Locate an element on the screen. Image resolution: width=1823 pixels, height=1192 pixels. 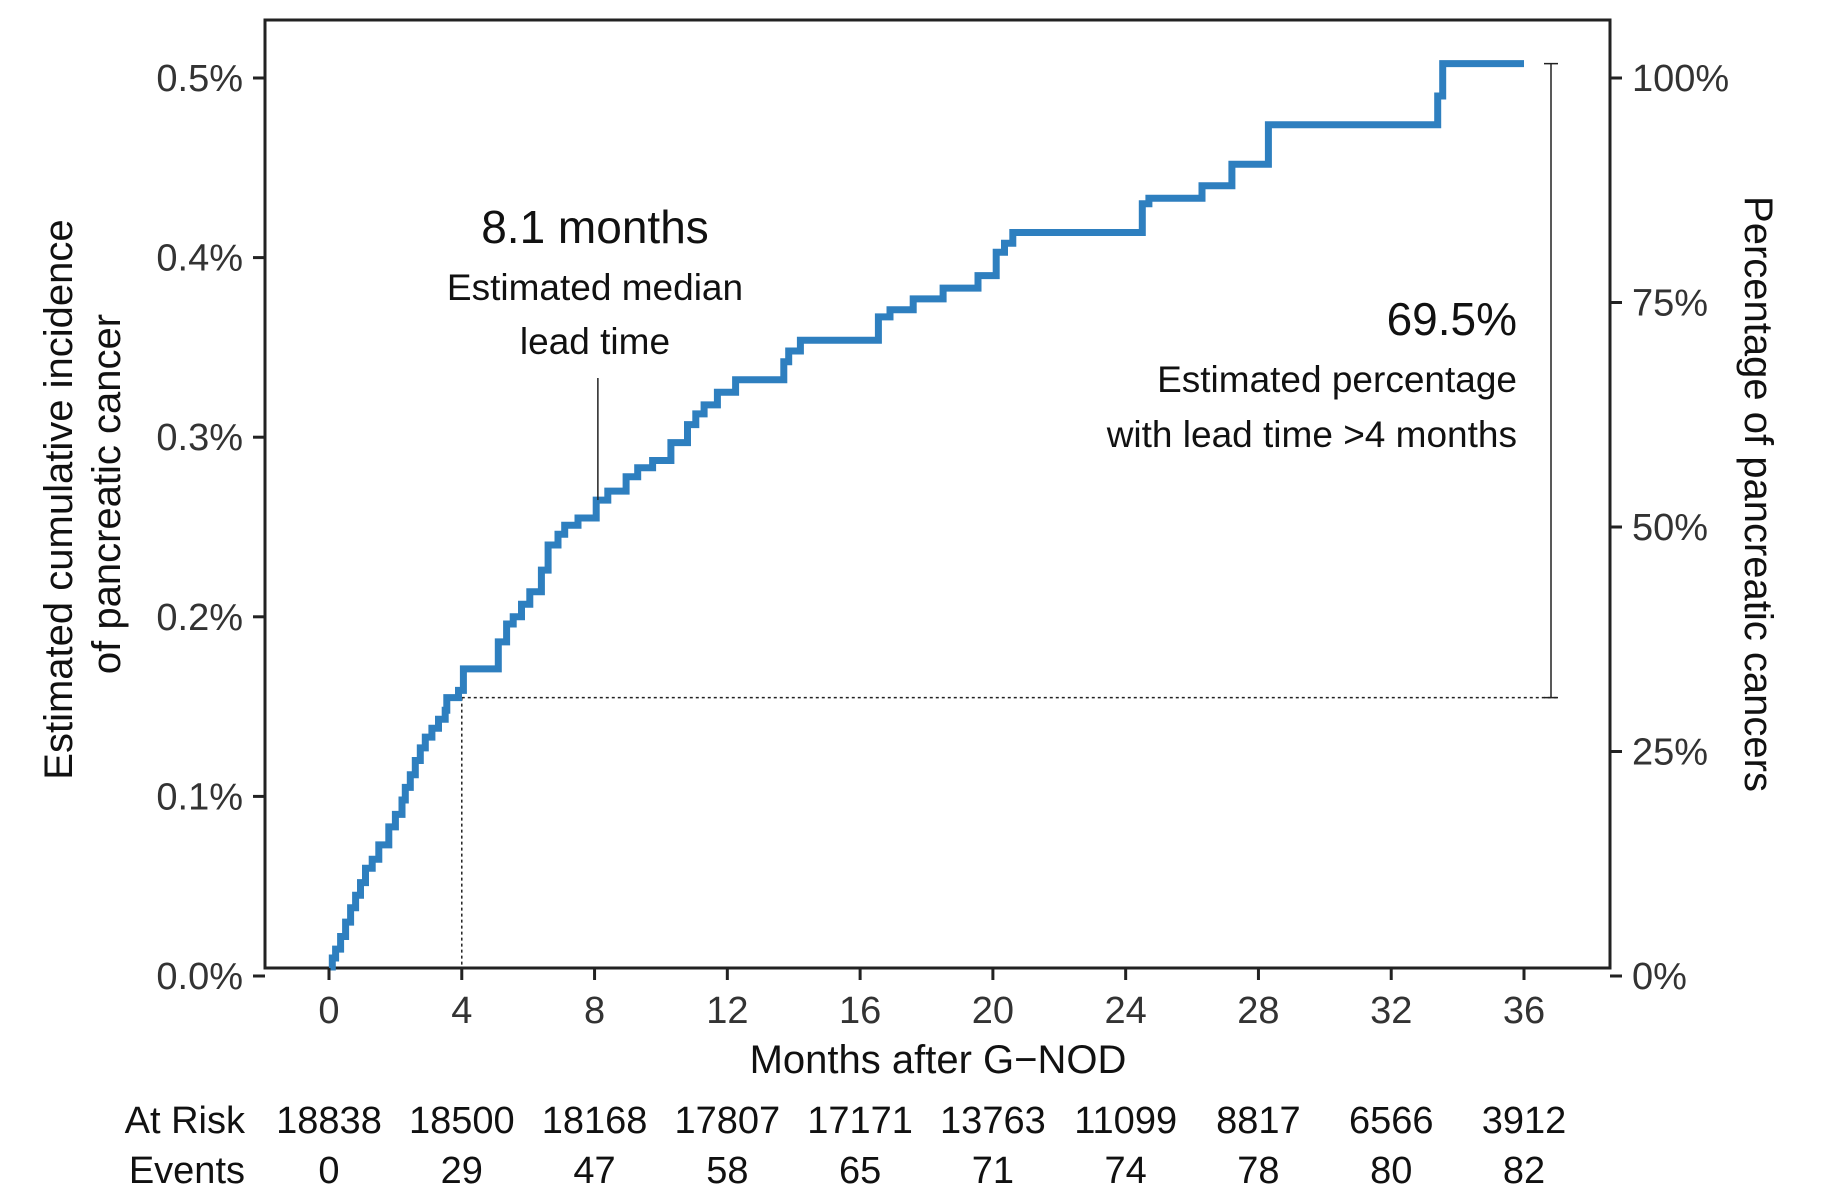
y2-tick-label: 100% is located at coordinates (1680, 79).